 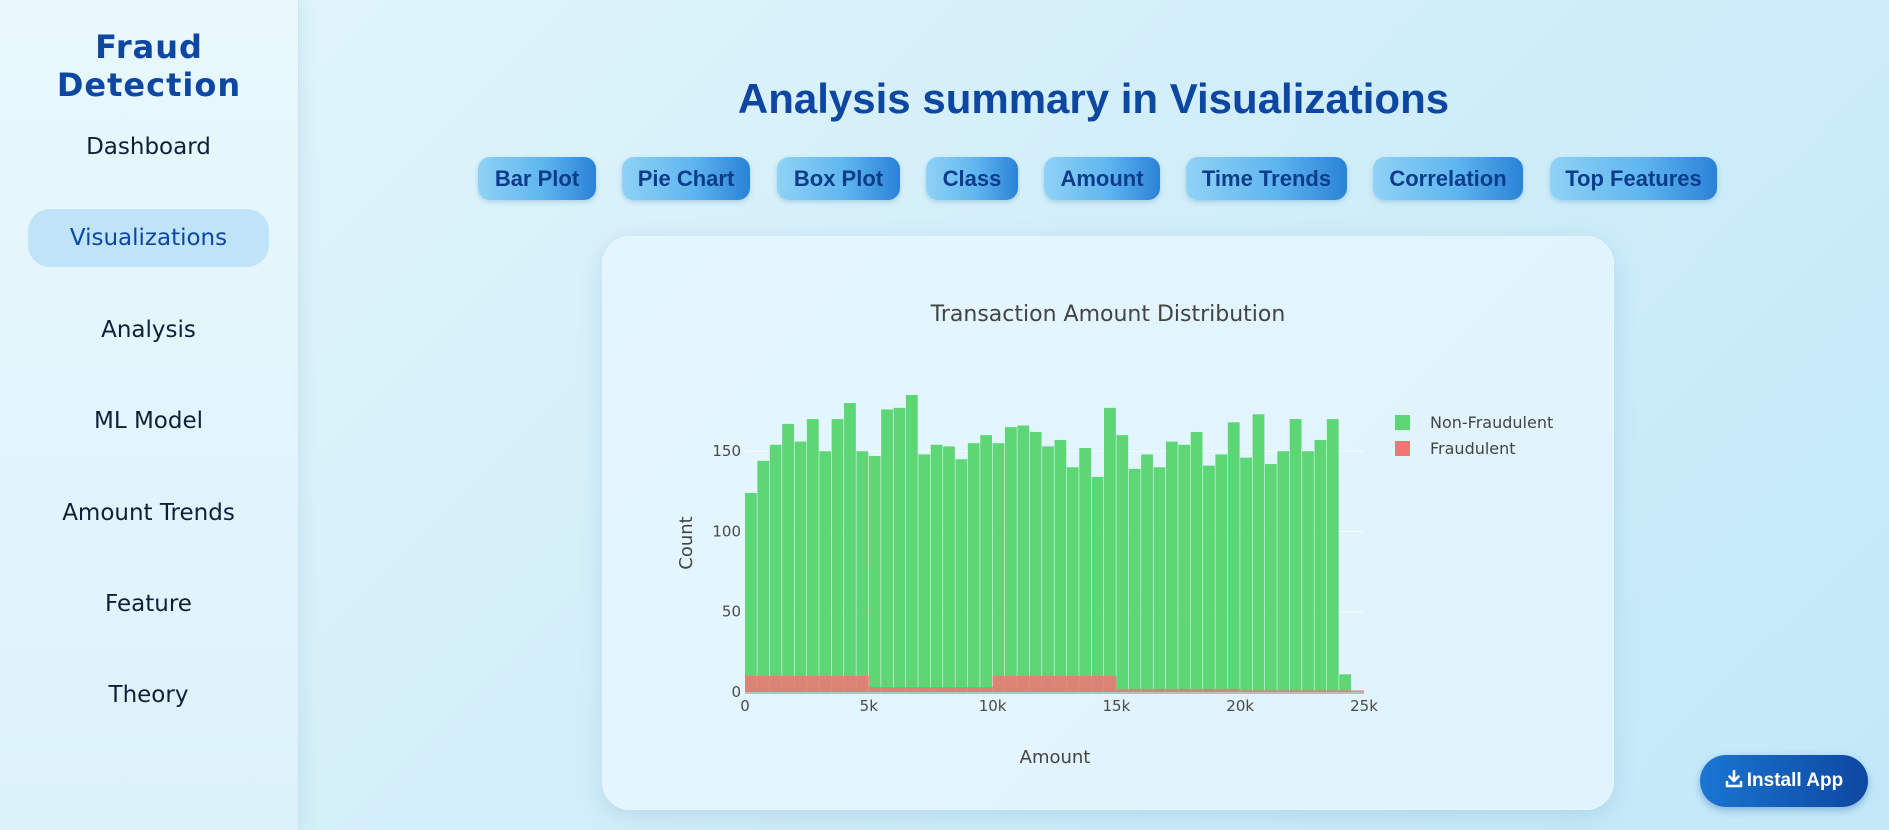 I want to click on y-tick-label: 0, so click(x=736, y=692).